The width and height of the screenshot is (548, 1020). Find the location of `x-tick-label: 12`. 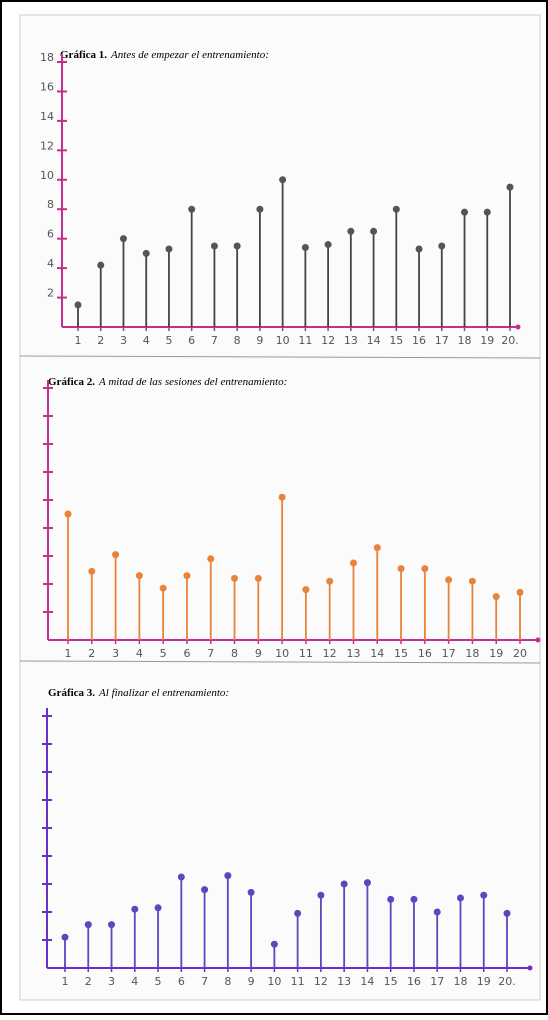

x-tick-label: 12 is located at coordinates (321, 981).